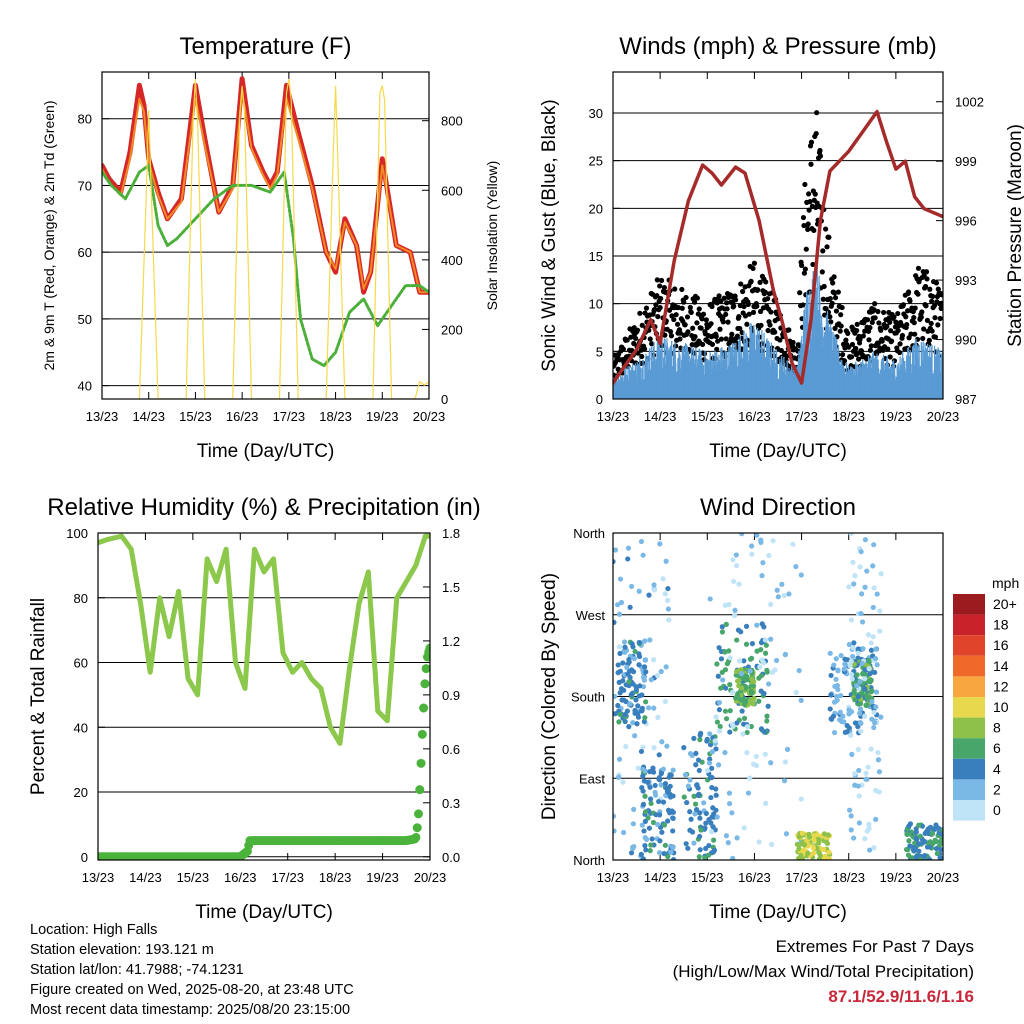 Image resolution: width=1024 pixels, height=1024 pixels. I want to click on y-right-tick-label: 987, so click(966, 399).